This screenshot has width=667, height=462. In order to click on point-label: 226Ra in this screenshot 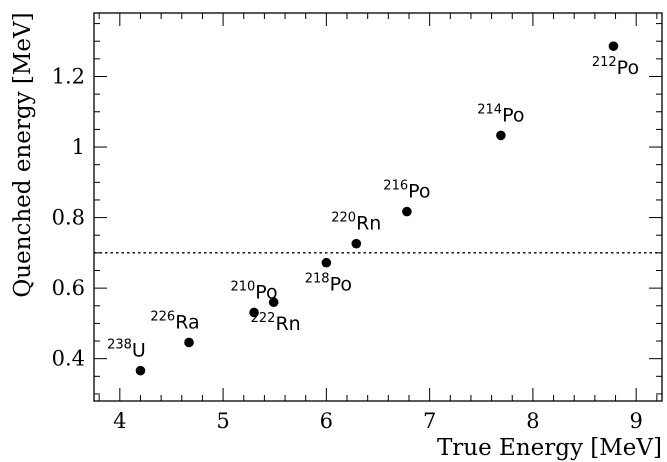, I will do `click(174, 321)`.